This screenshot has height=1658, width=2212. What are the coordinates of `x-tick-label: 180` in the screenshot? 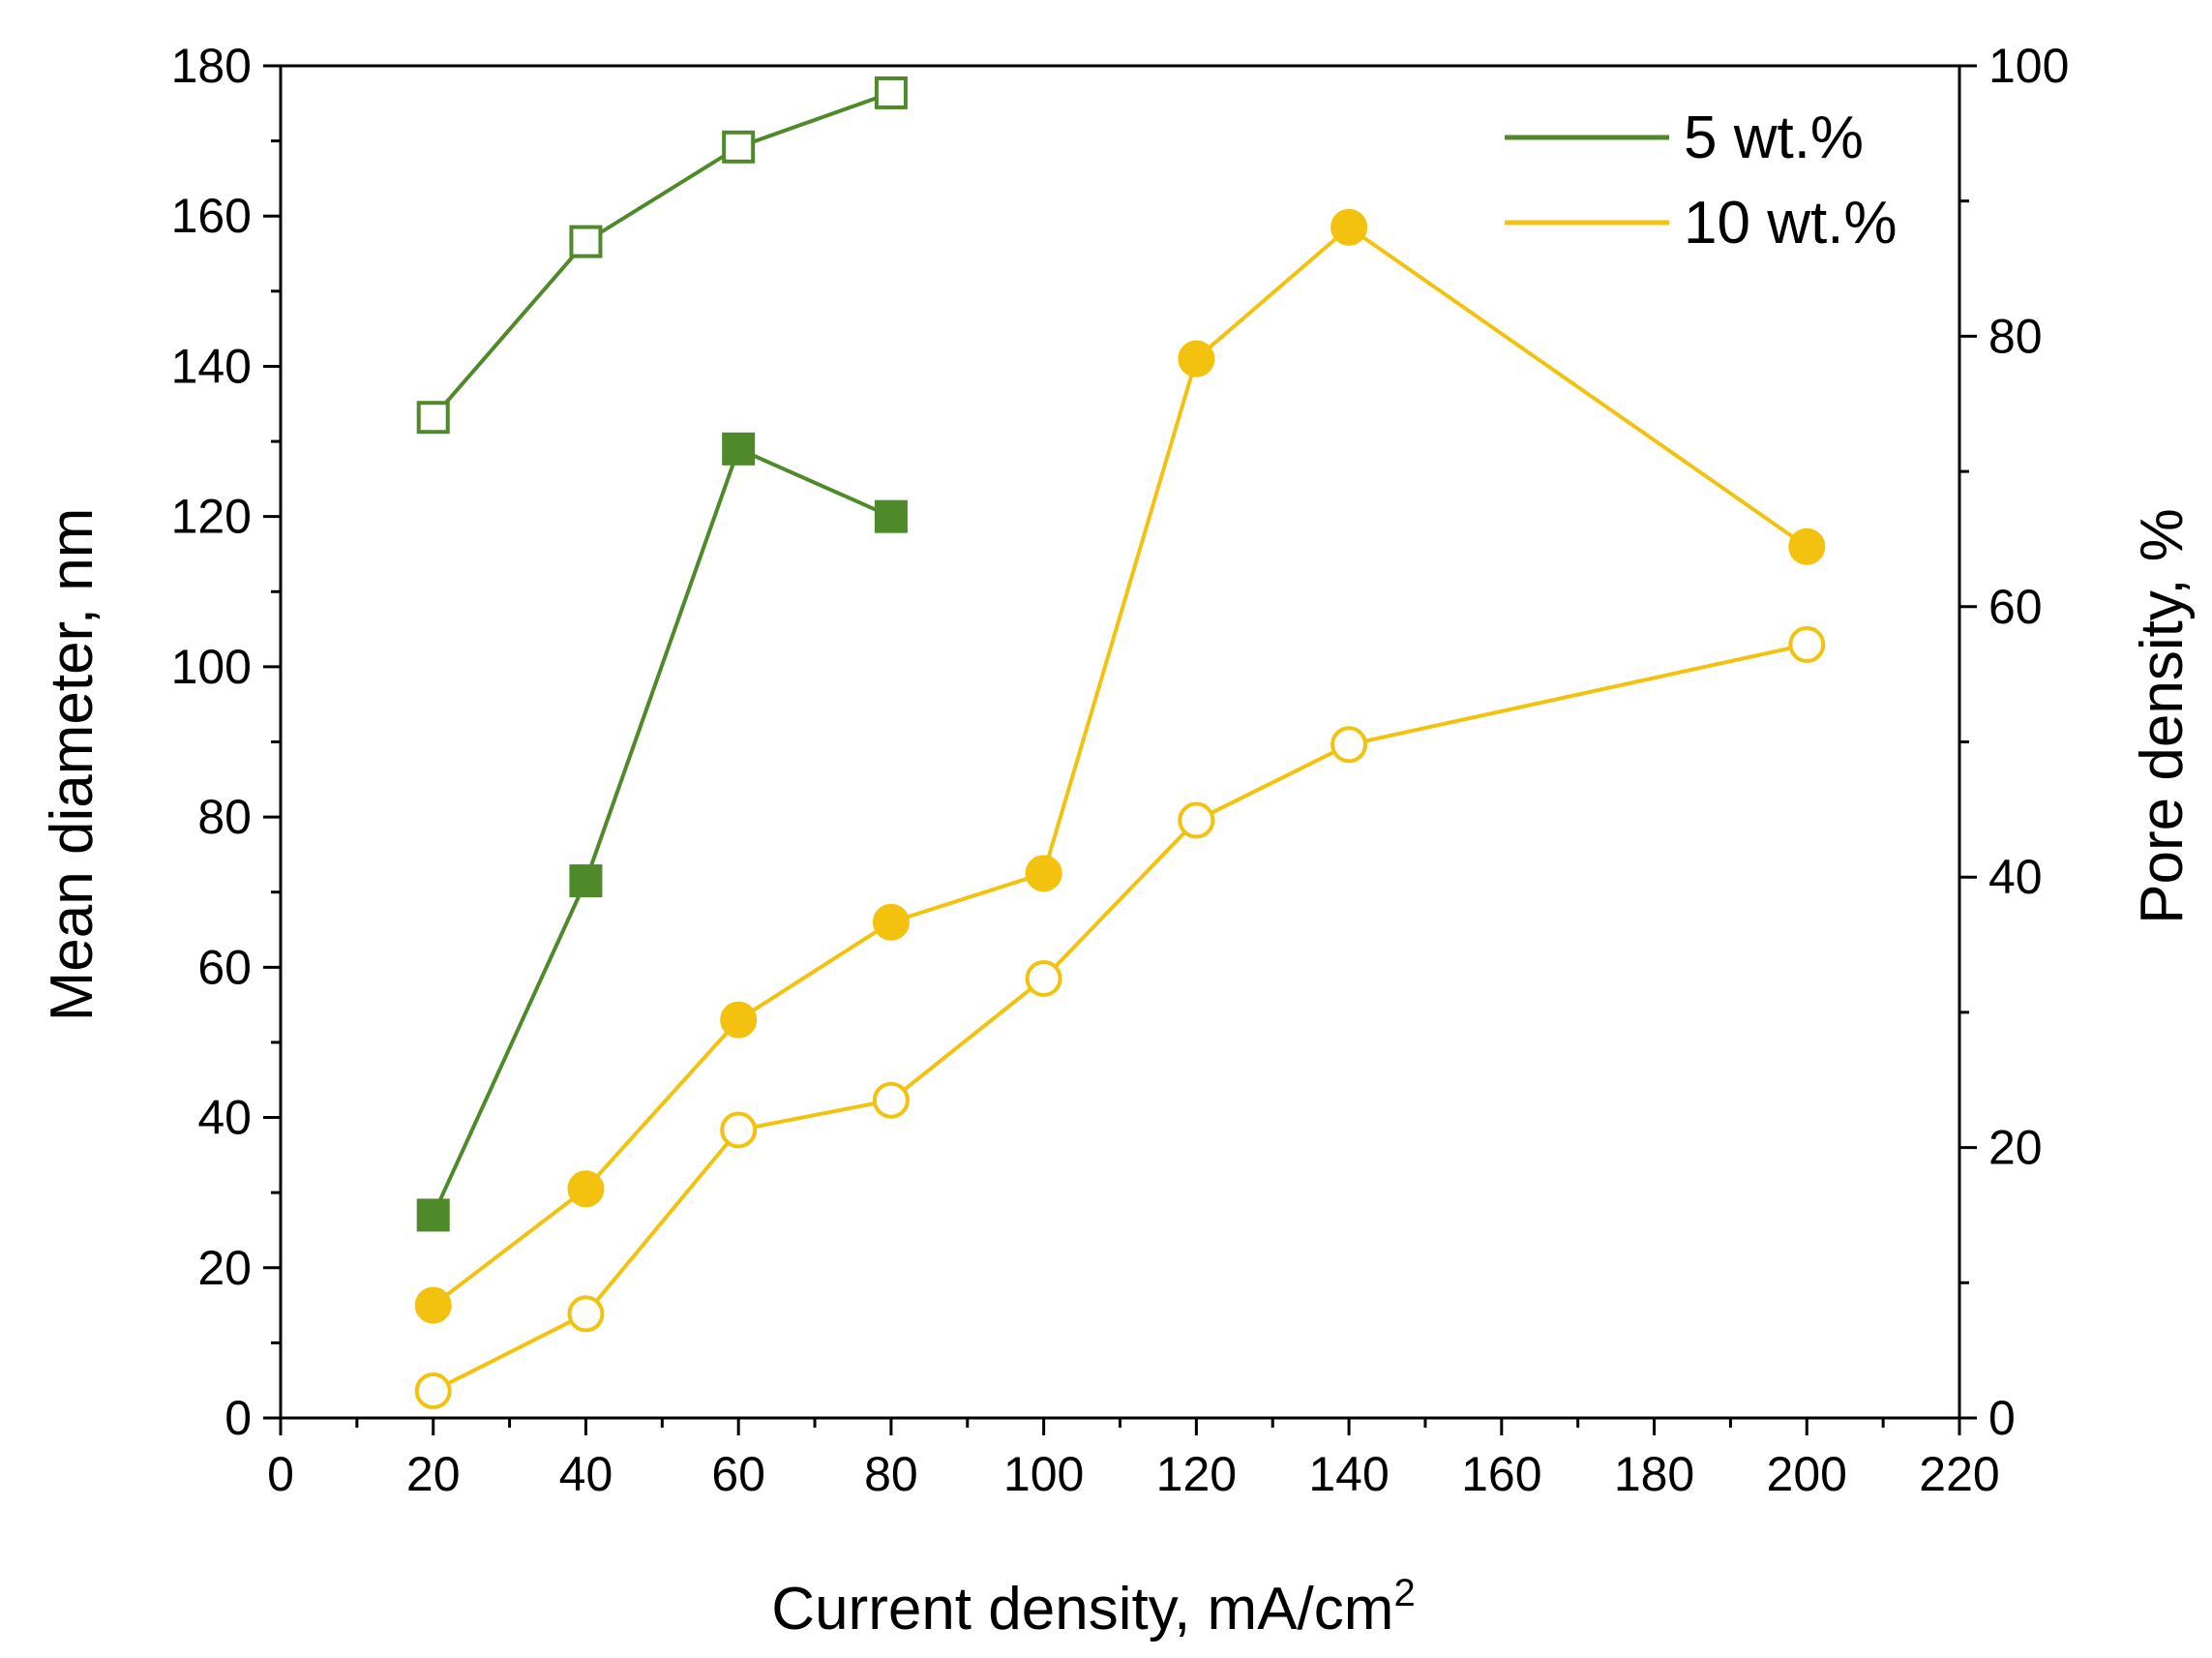 It's located at (1654, 1474).